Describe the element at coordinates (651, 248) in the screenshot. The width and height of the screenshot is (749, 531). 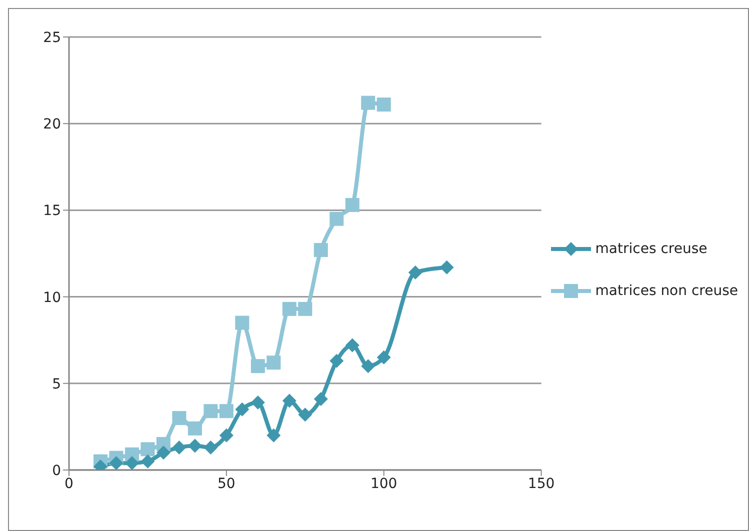
I see `legend-label: matrices creuse` at that location.